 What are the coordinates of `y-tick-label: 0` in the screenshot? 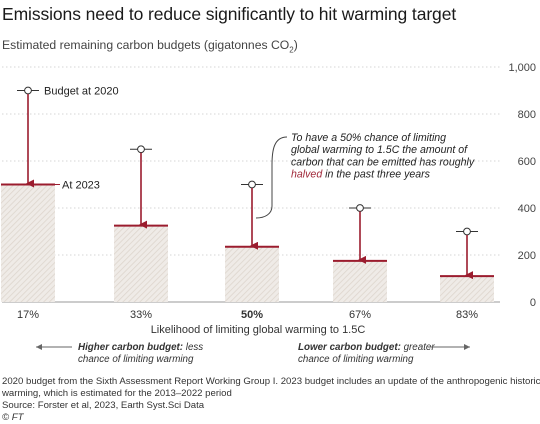 It's located at (533, 303).